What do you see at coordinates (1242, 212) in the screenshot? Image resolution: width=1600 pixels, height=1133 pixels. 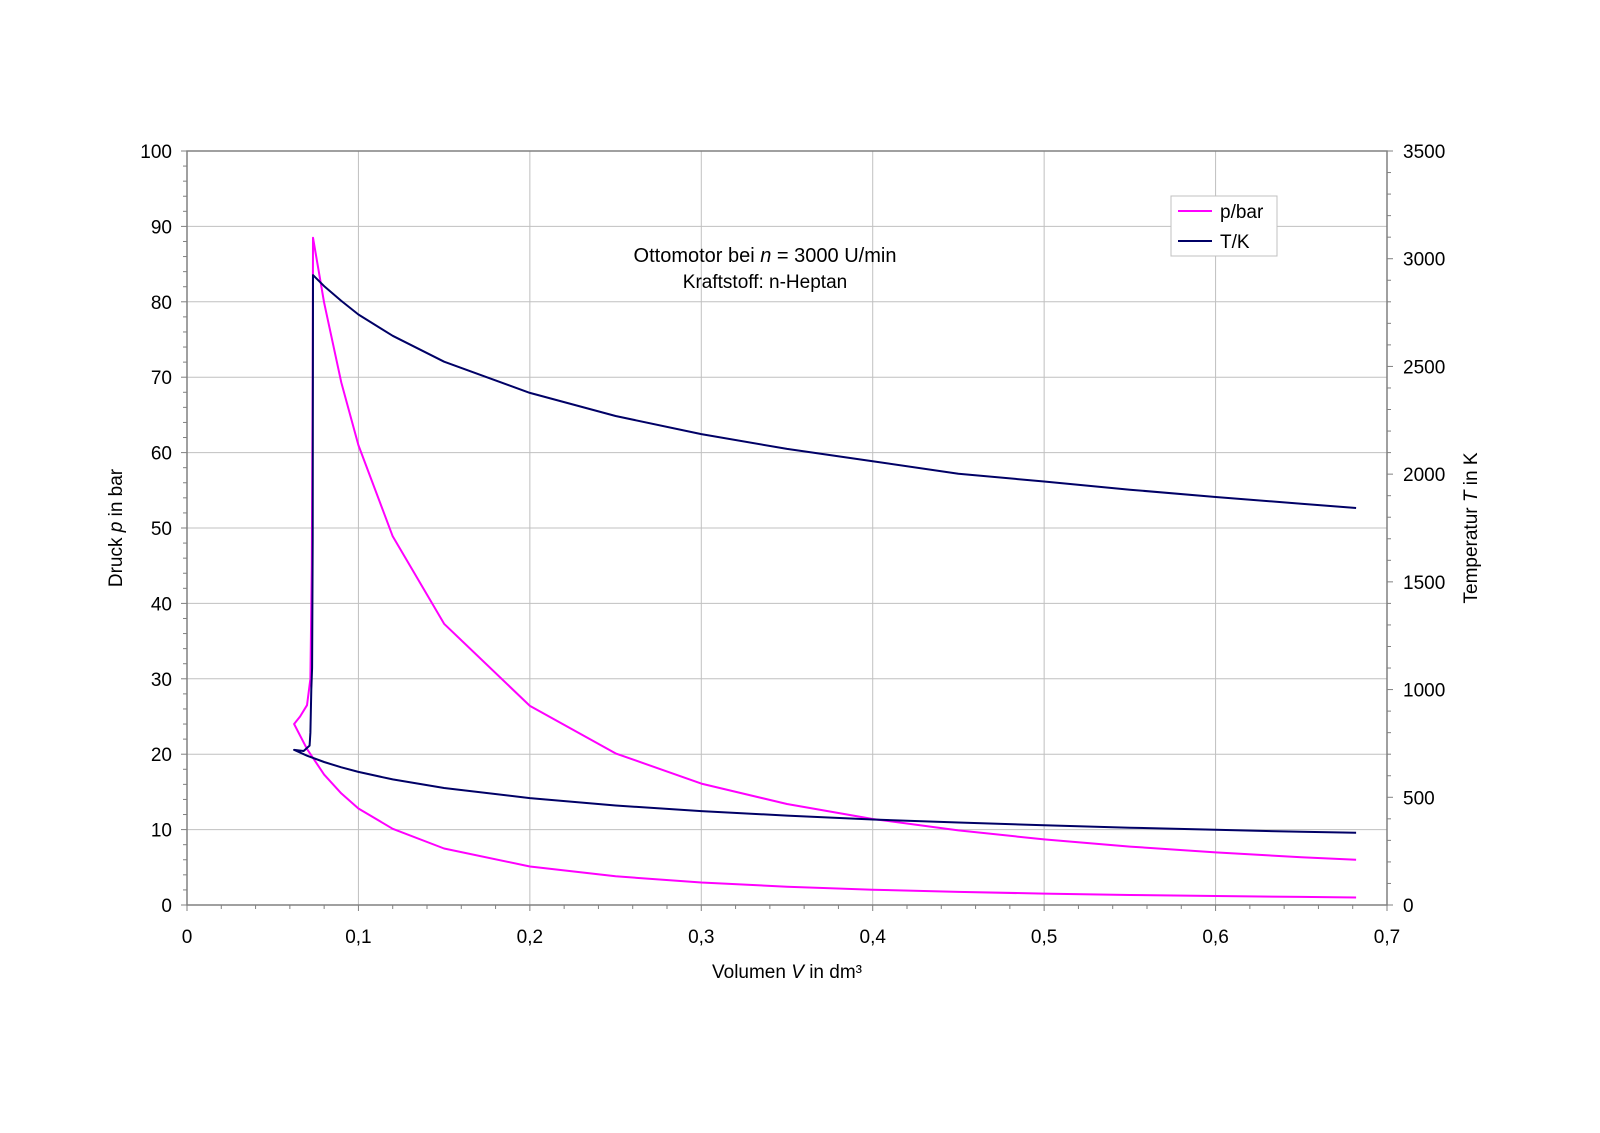 I see `legend-label-pressure: p/bar` at bounding box center [1242, 212].